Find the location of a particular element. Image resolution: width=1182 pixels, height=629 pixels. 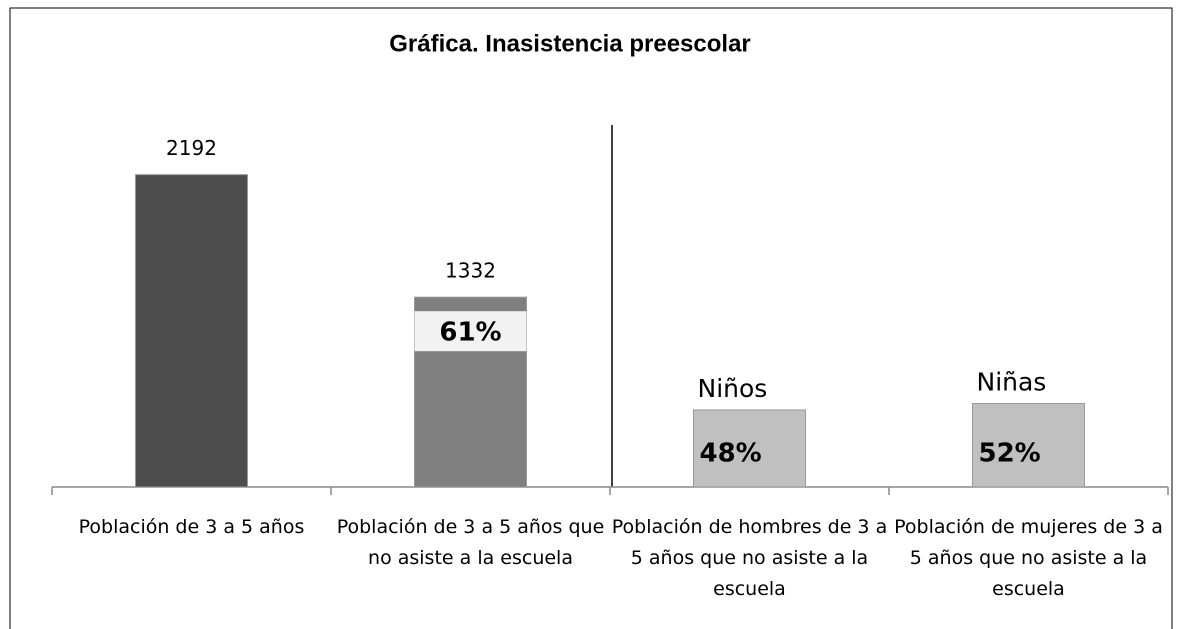

data-label: 1332 is located at coordinates (470, 271).